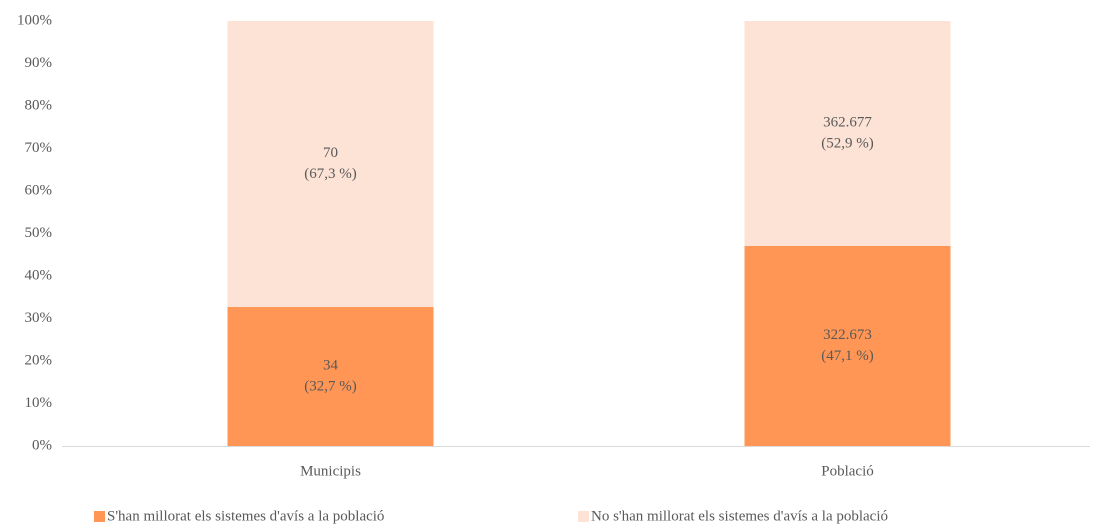 The image size is (1095, 528). Describe the element at coordinates (39, 318) in the screenshot. I see `y-tick-label: 30%` at that location.